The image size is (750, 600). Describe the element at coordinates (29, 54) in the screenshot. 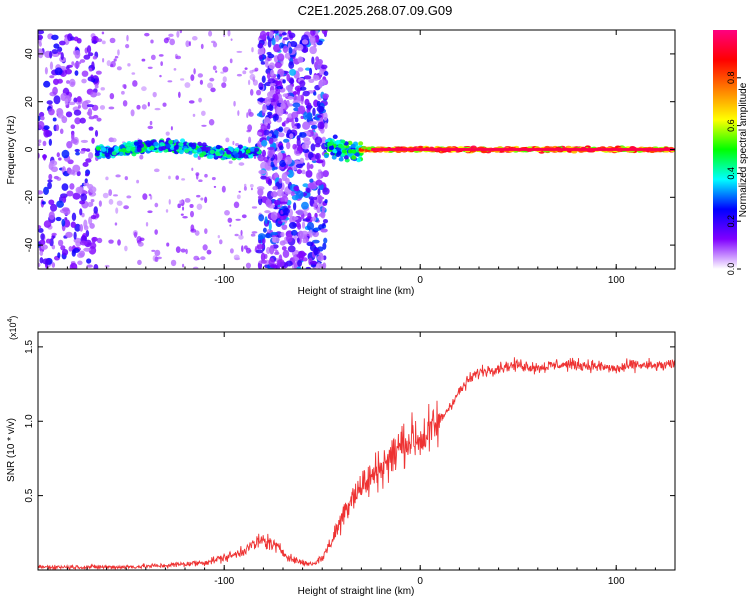

I see `spectrogram-y-tick-label: 40` at that location.